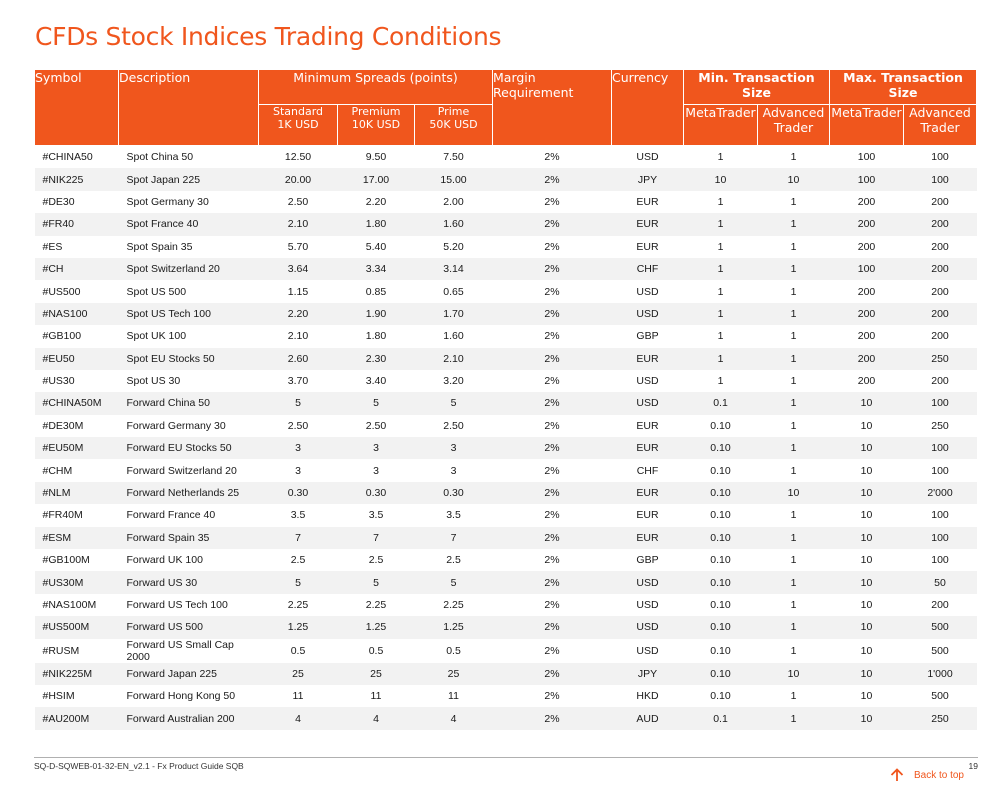 Image resolution: width=1000 pixels, height=796 pixels. I want to click on cell-spread-premium: 3, so click(376, 448).